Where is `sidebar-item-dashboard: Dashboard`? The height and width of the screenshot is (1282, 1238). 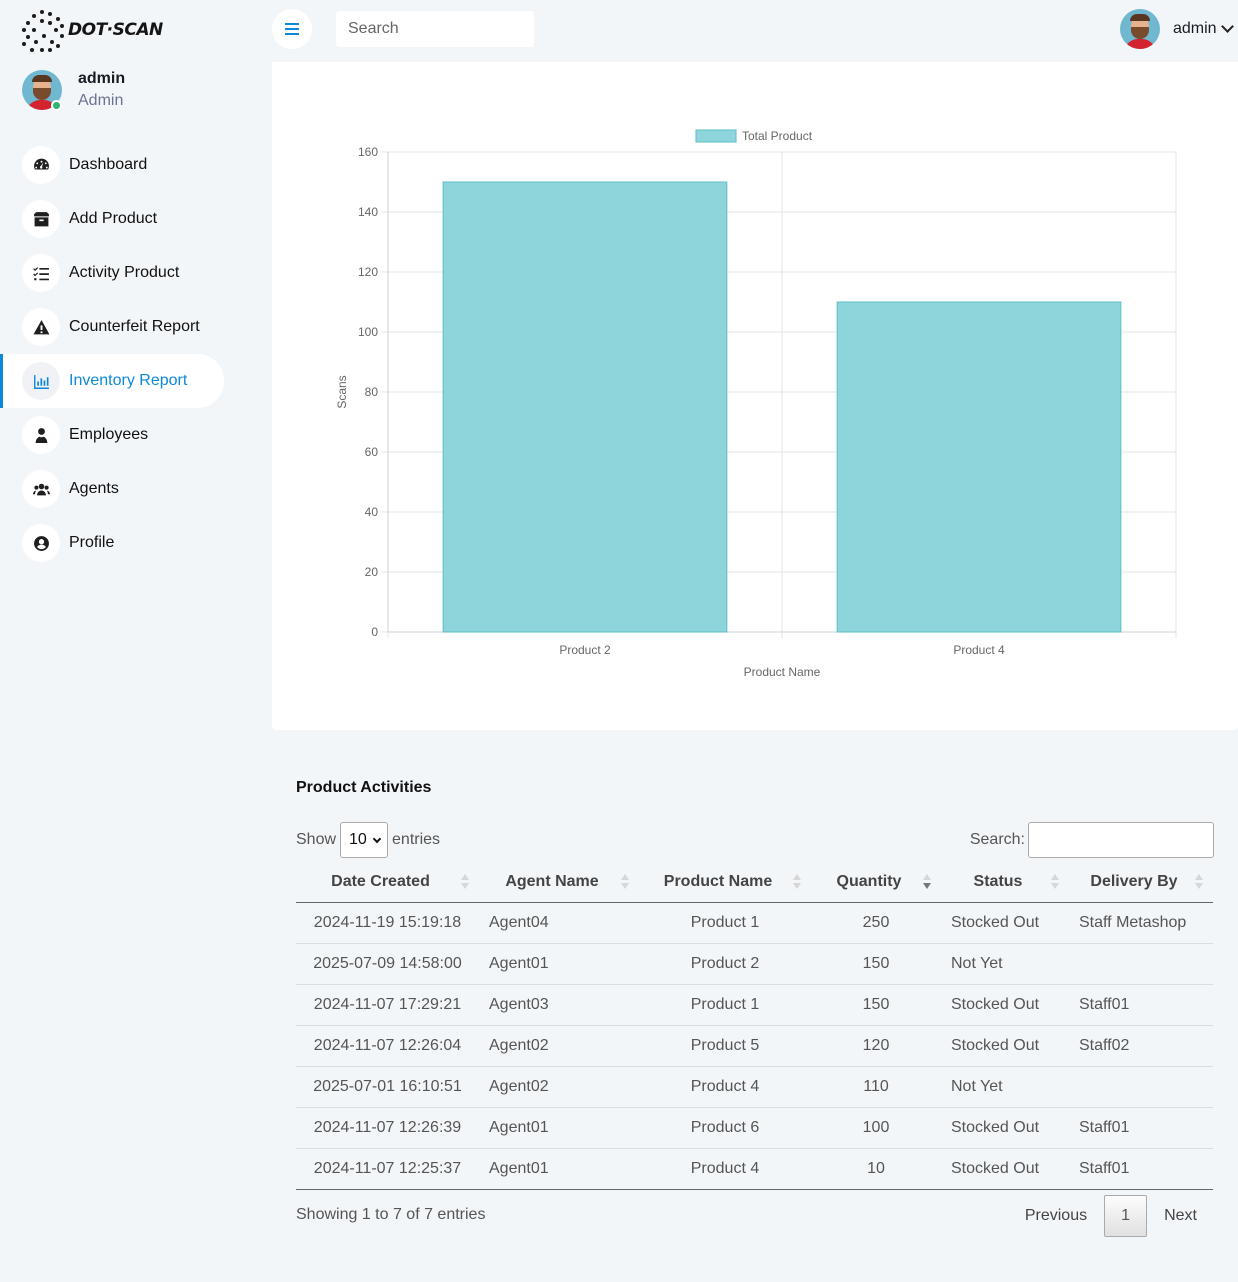 sidebar-item-dashboard: Dashboard is located at coordinates (112, 165).